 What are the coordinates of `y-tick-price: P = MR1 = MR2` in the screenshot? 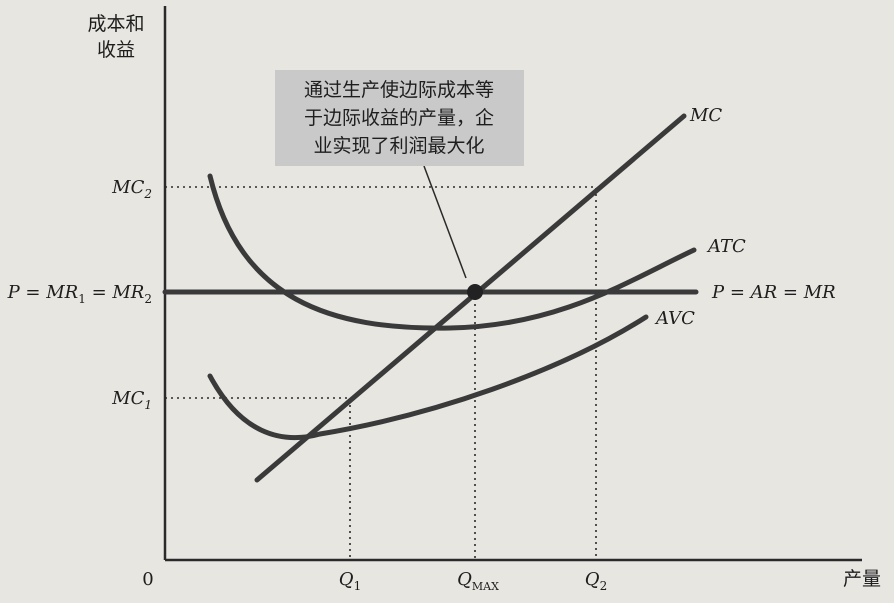 It's located at (79, 294).